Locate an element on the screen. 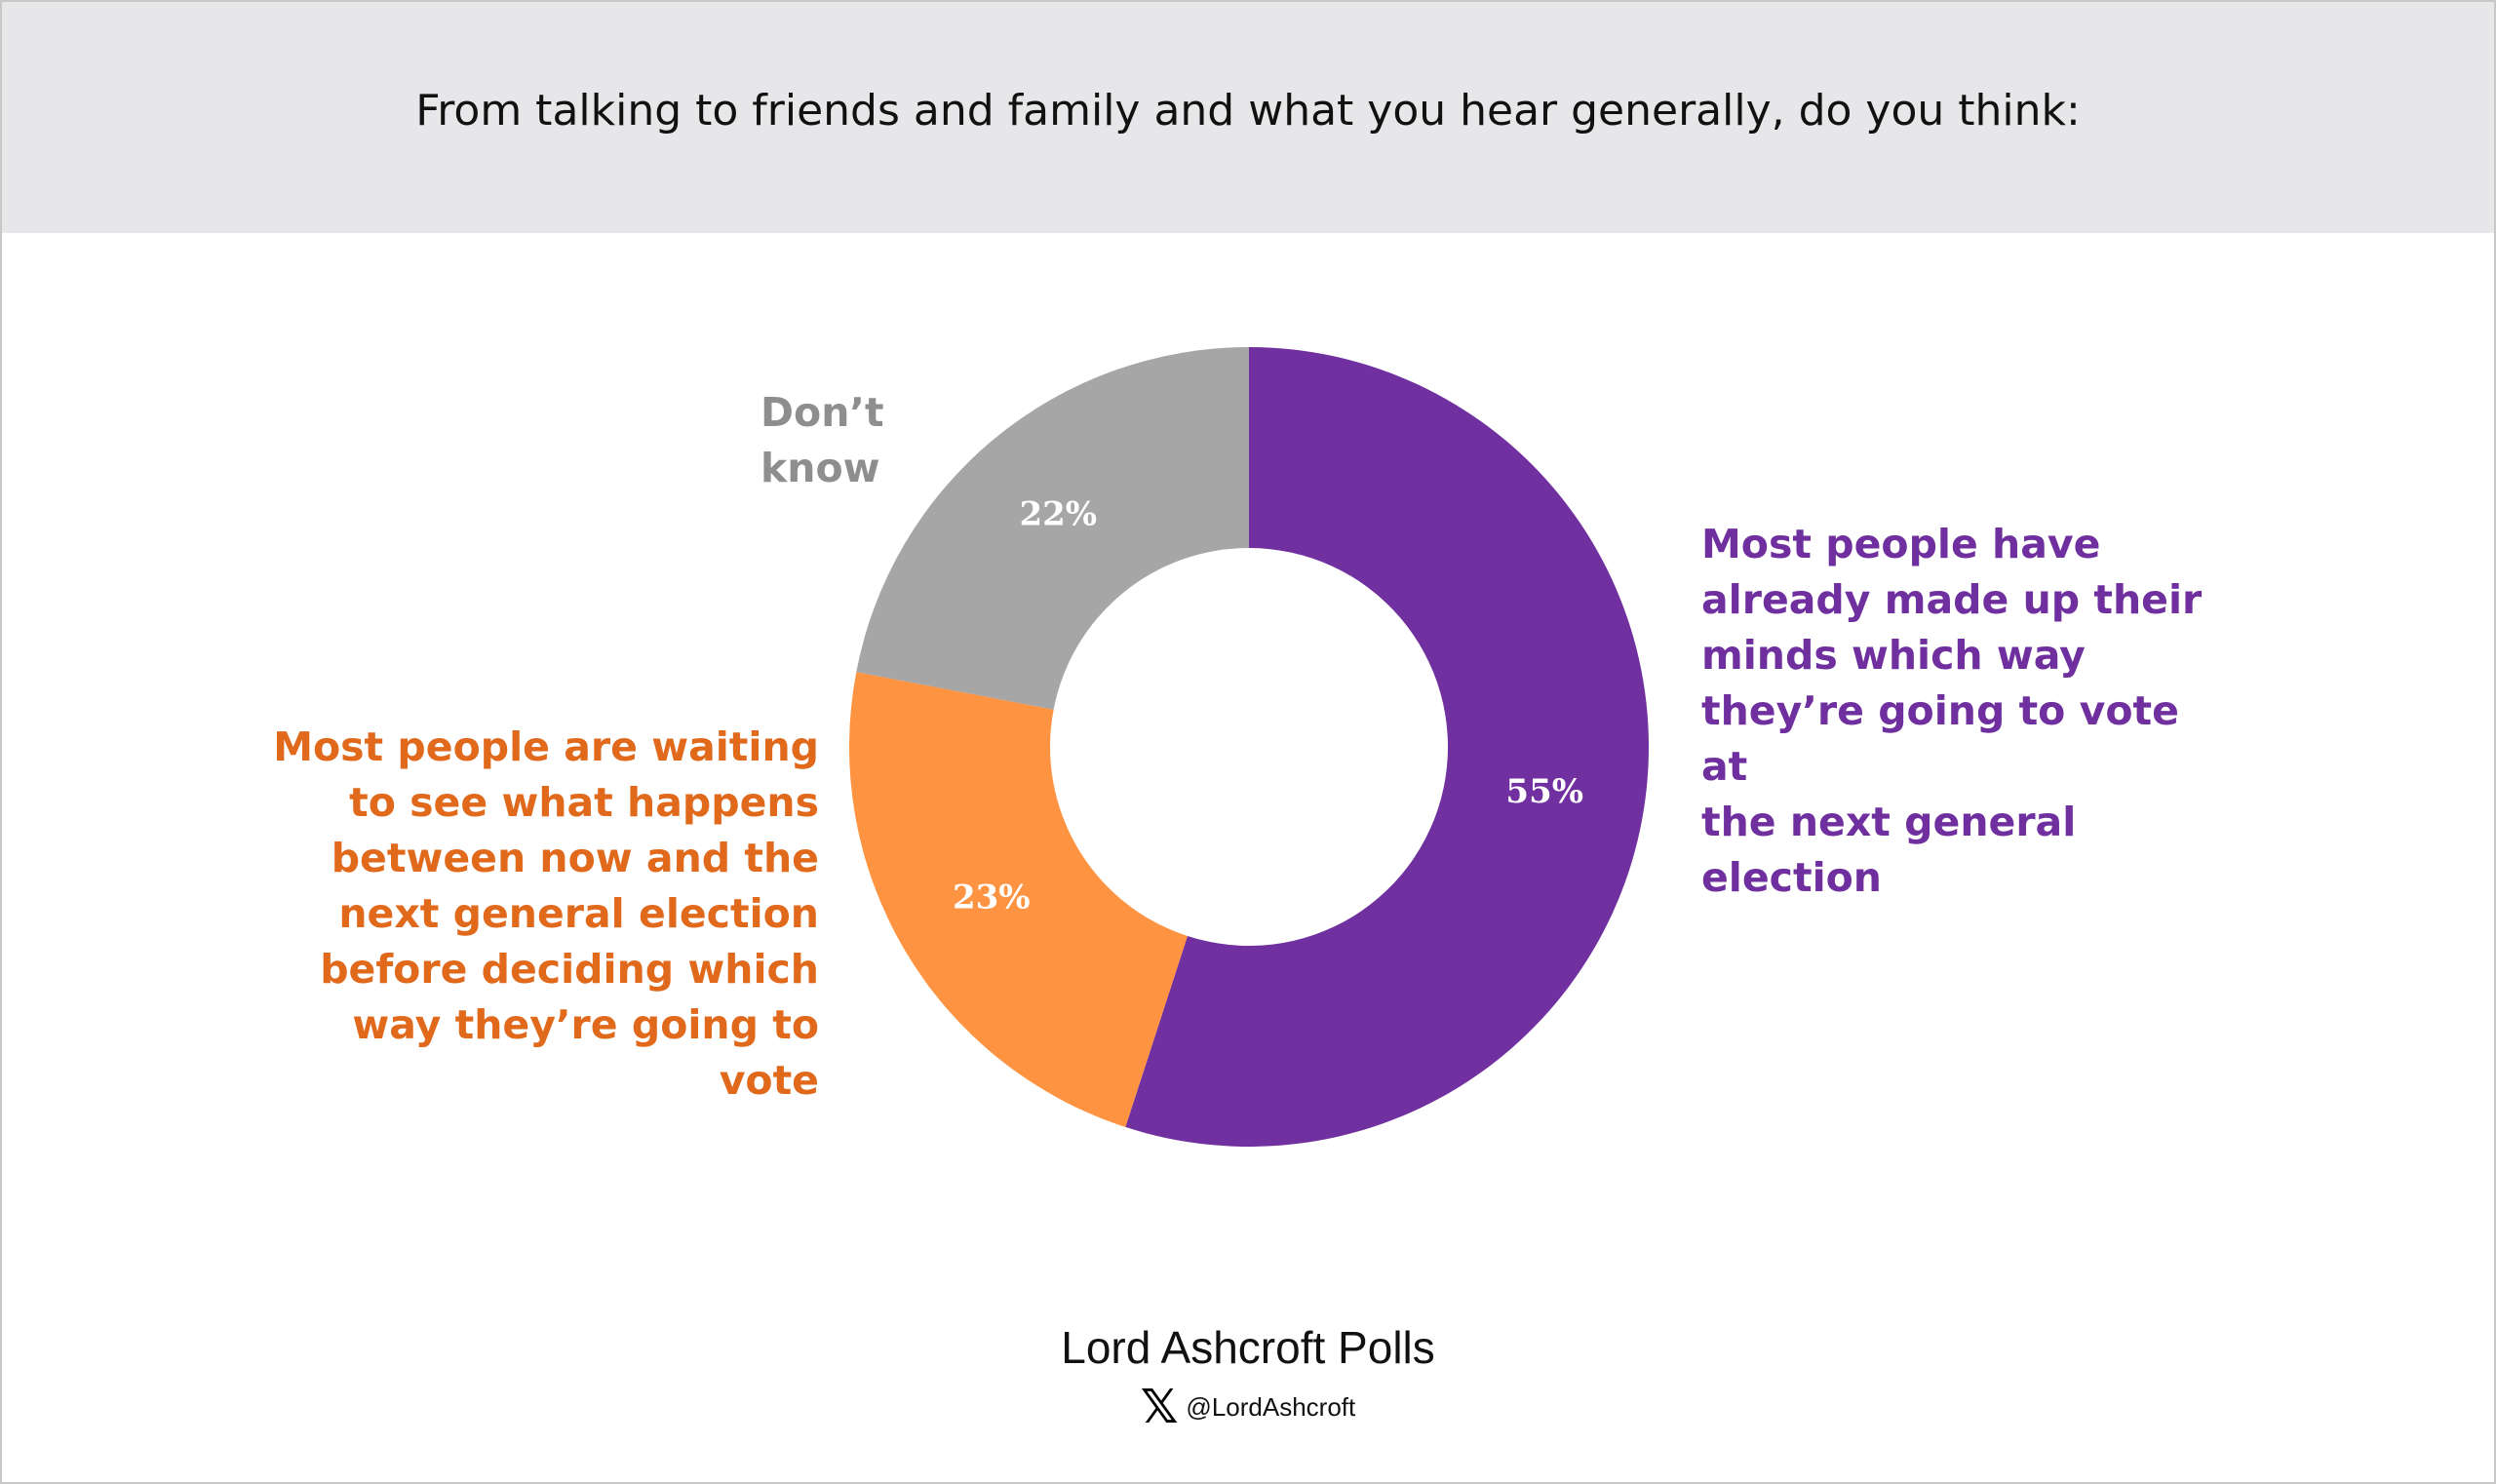 The image size is (2496, 1484). label-line: they’re going to vote at is located at coordinates (1940, 738).